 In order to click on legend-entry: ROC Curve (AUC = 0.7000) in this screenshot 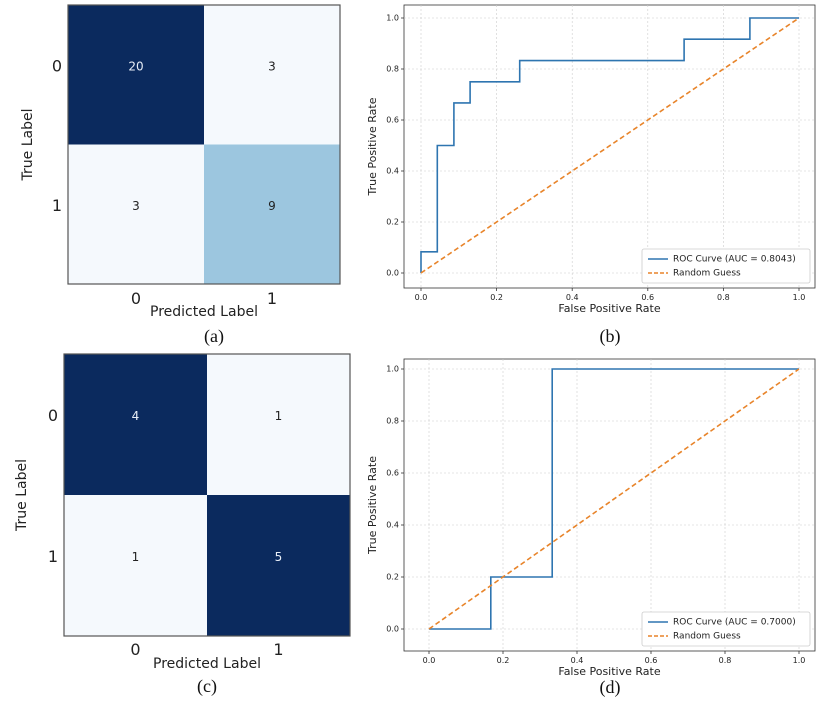, I will do `click(734, 623)`.